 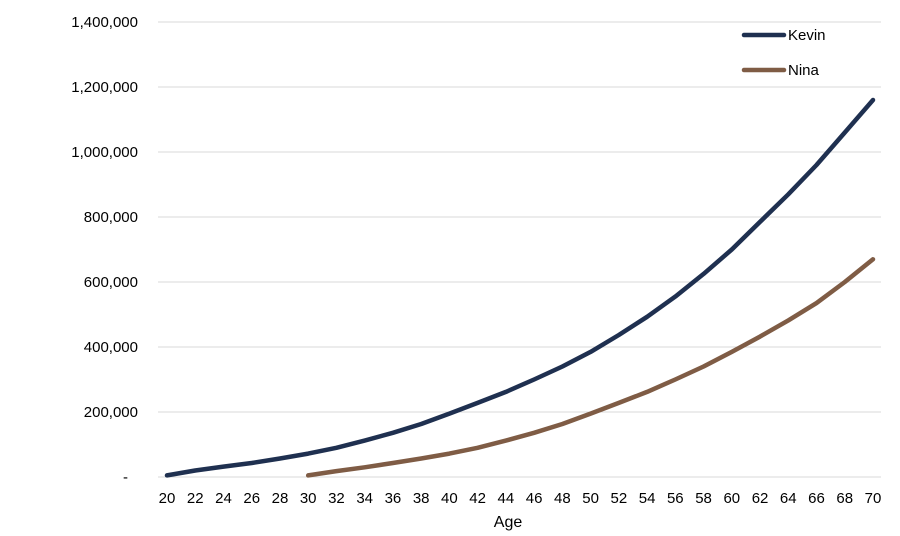 I want to click on x-tick-label: 32, so click(x=336, y=498).